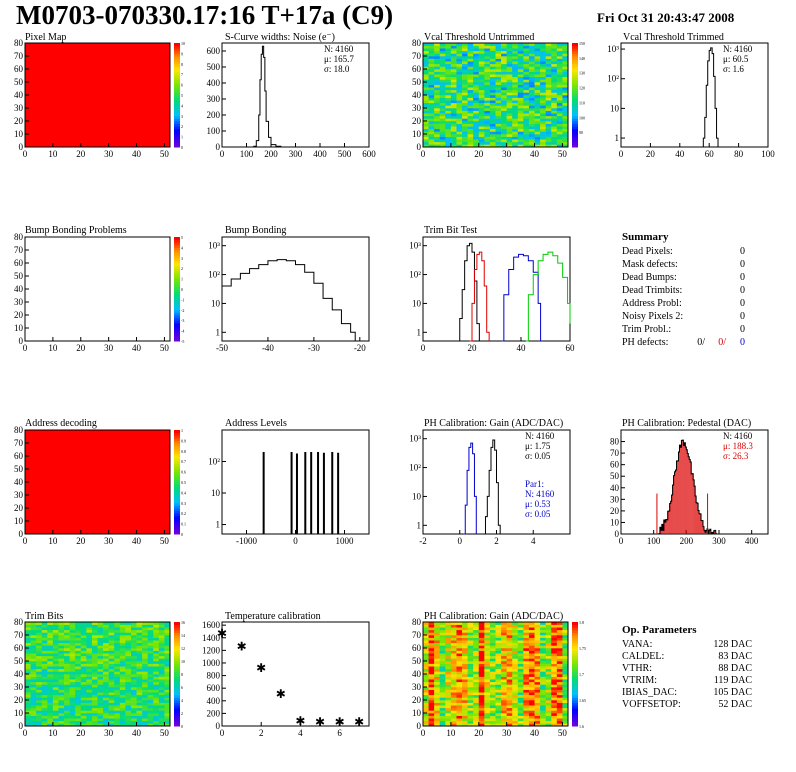  Describe the element at coordinates (214, 131) in the screenshot. I see `y-tick-label: 100` at that location.